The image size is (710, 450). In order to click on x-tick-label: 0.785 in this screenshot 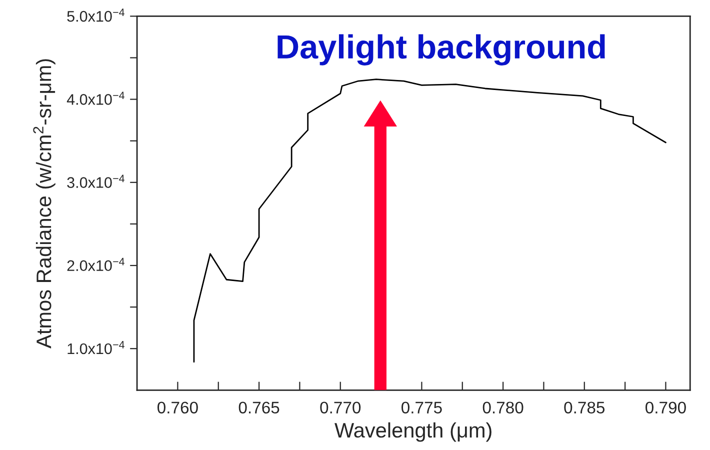, I will do `click(584, 408)`.